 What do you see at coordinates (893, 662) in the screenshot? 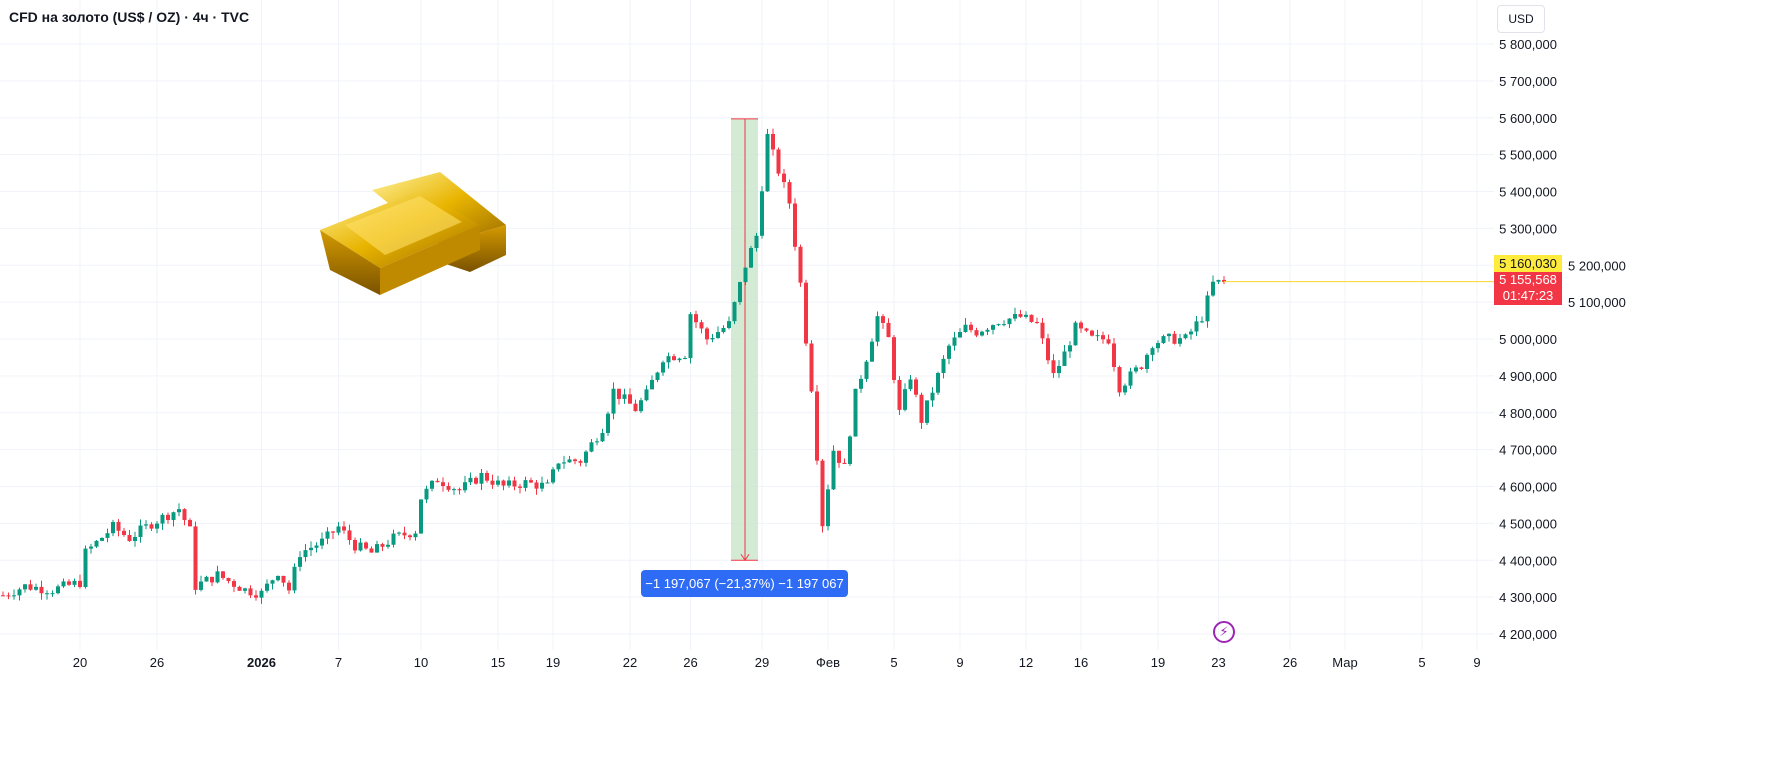
I see `x-tick-label: 5` at bounding box center [893, 662].